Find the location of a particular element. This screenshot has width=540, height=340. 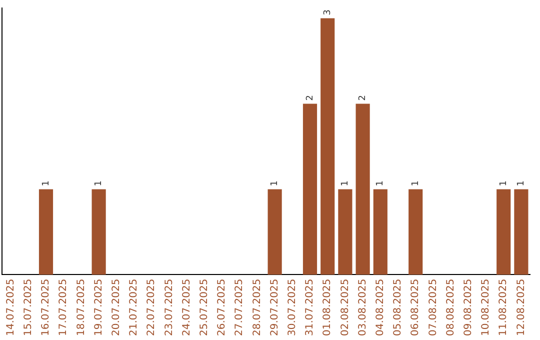

x-tick-label: 21.07.2025 is located at coordinates (134, 307).